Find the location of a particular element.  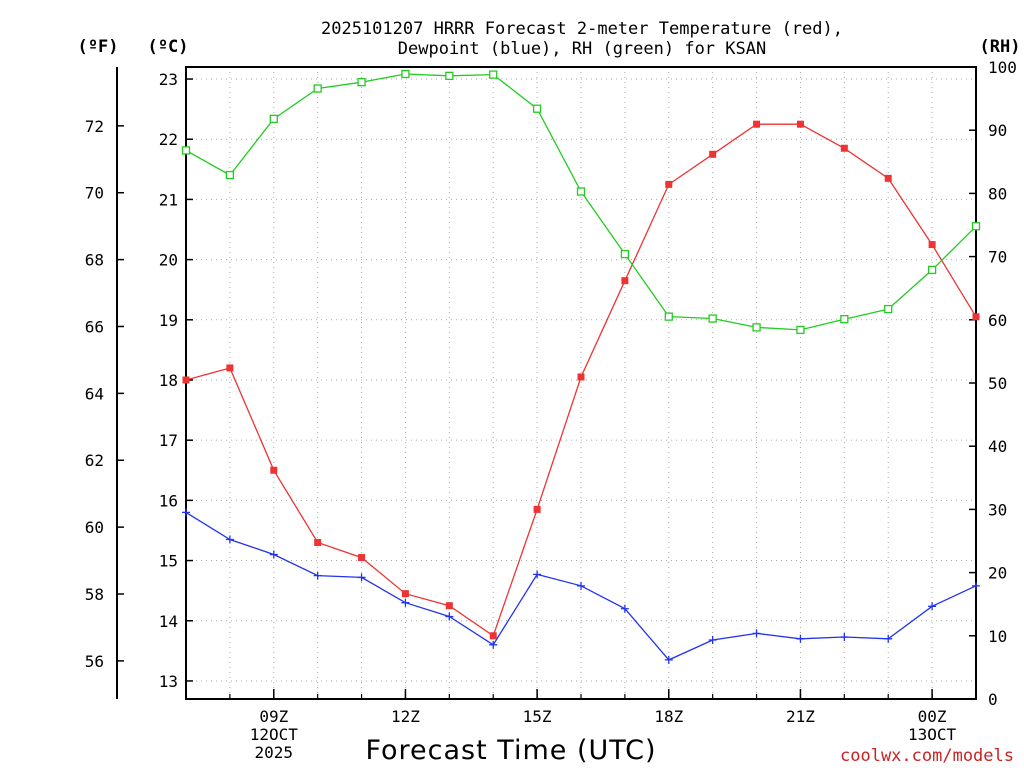

celsius-tick-label: 15 is located at coordinates (168, 561).